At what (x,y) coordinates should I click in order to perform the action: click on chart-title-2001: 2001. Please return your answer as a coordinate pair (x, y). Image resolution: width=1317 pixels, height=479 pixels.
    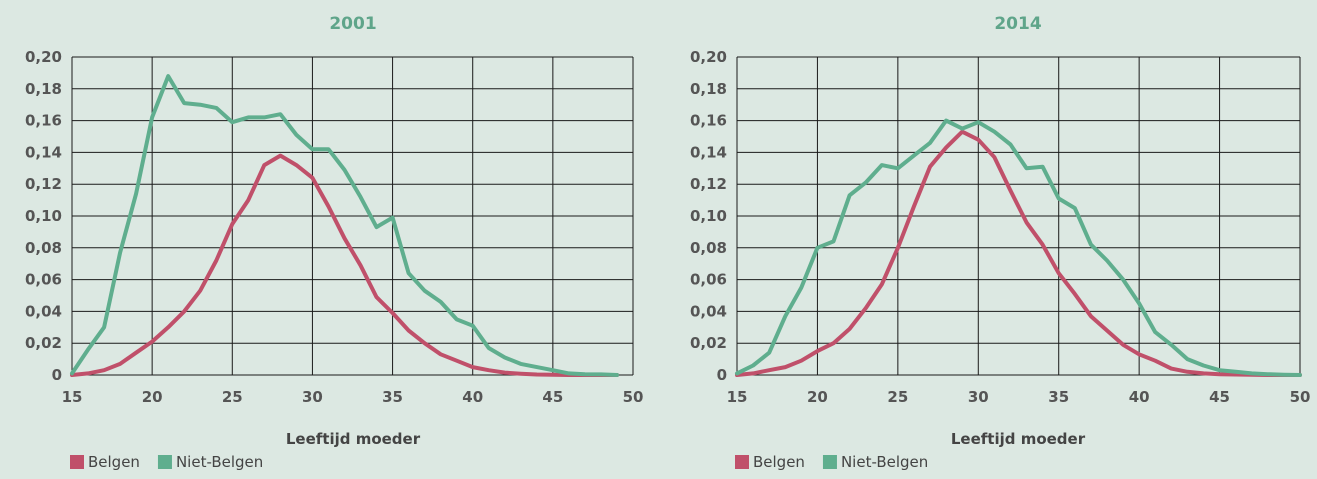
    Looking at the image, I should click on (352, 24).